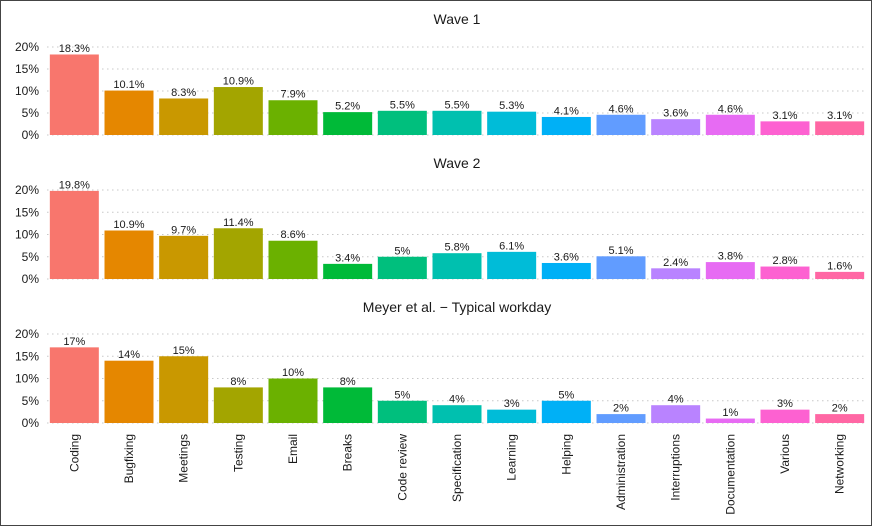 This screenshot has width=872, height=526. I want to click on data-label: 1.6%, so click(839, 266).